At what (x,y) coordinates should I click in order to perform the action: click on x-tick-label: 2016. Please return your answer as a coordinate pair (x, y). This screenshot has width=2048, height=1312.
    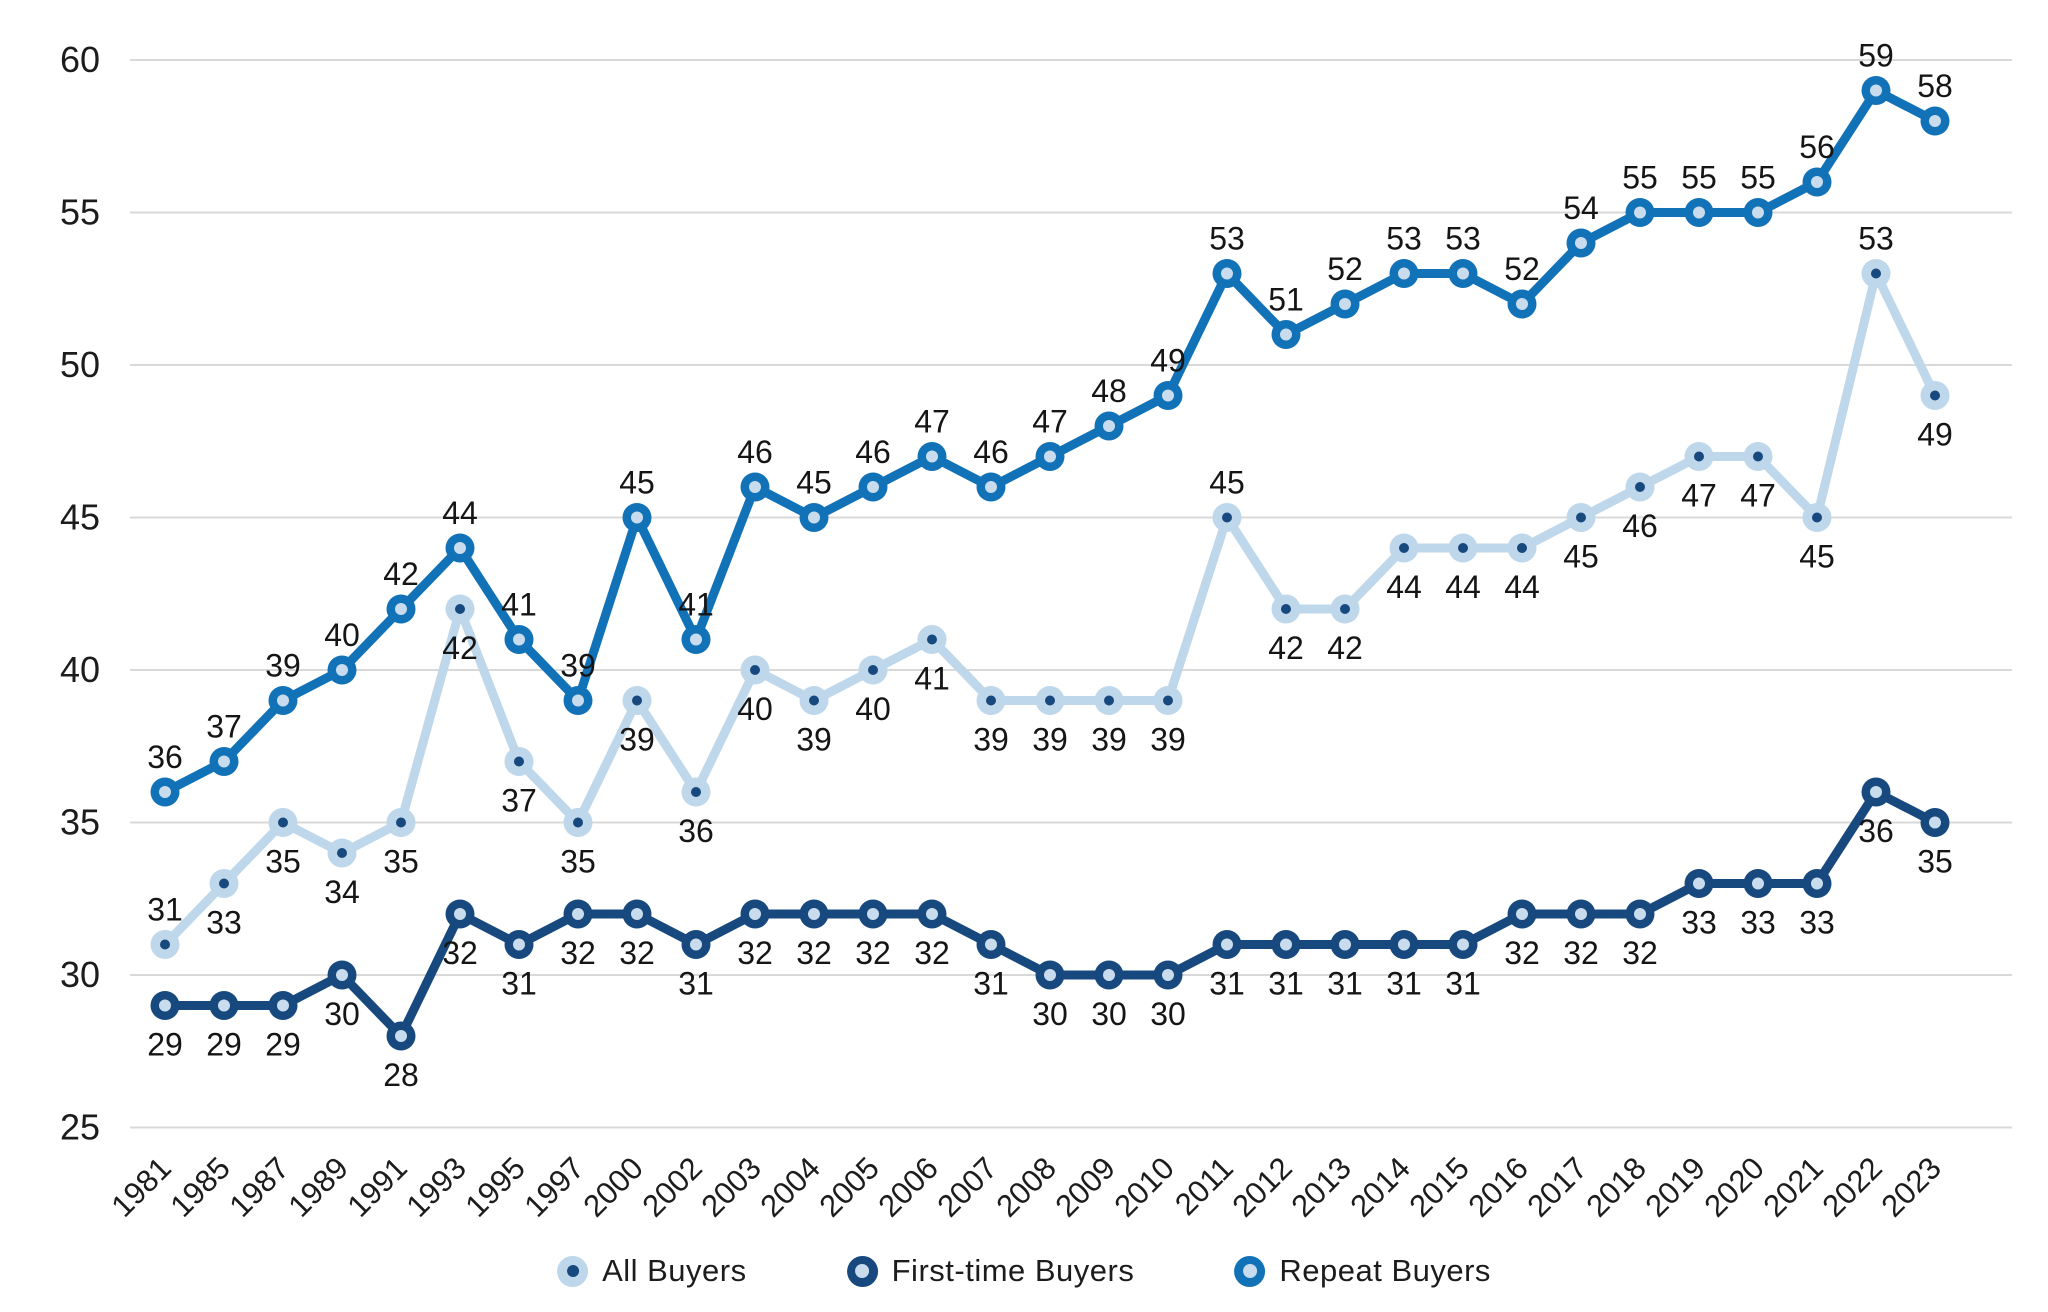
    Looking at the image, I should click on (1498, 1187).